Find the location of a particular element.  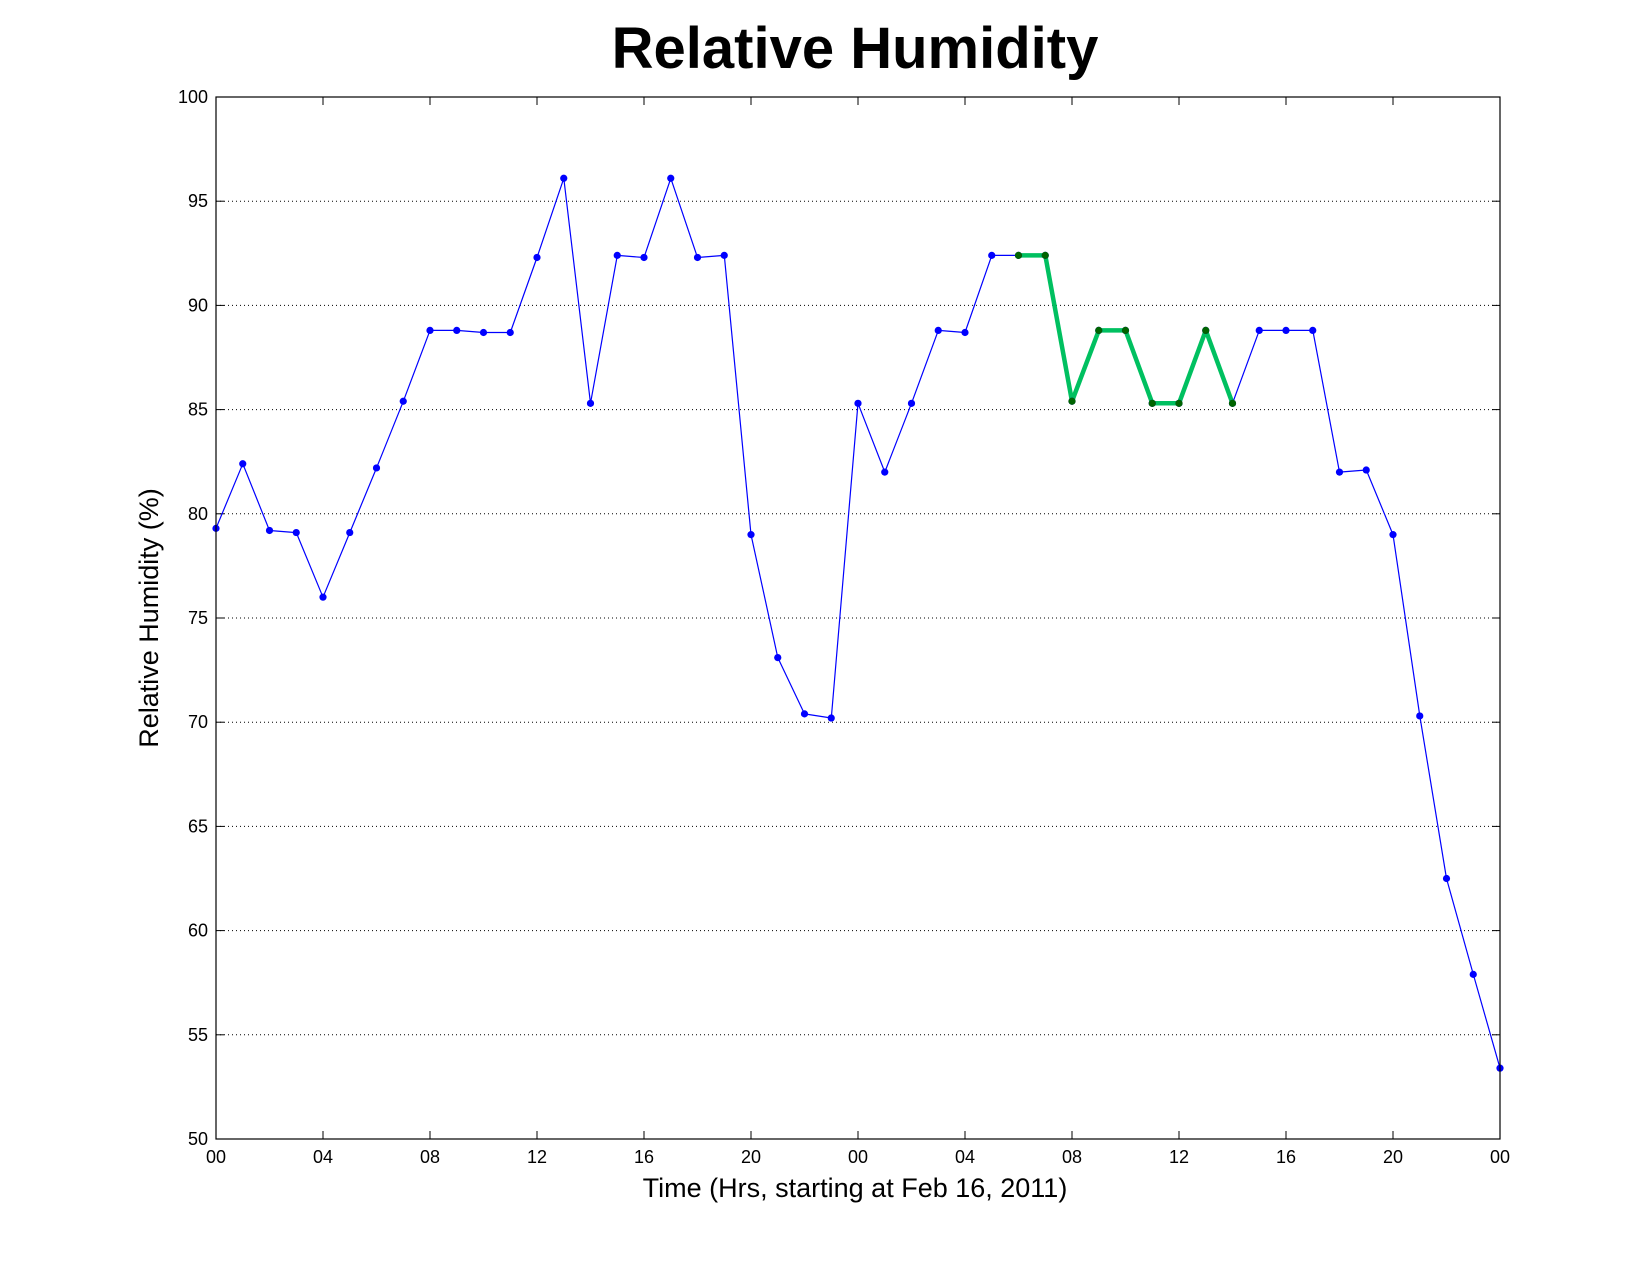

y-tick-label: 90 is located at coordinates (198, 305).